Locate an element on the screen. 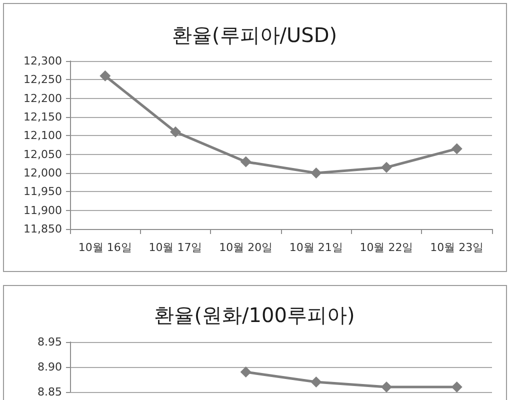 The image size is (511, 400). y-tick-label: 8.95 is located at coordinates (50, 342).